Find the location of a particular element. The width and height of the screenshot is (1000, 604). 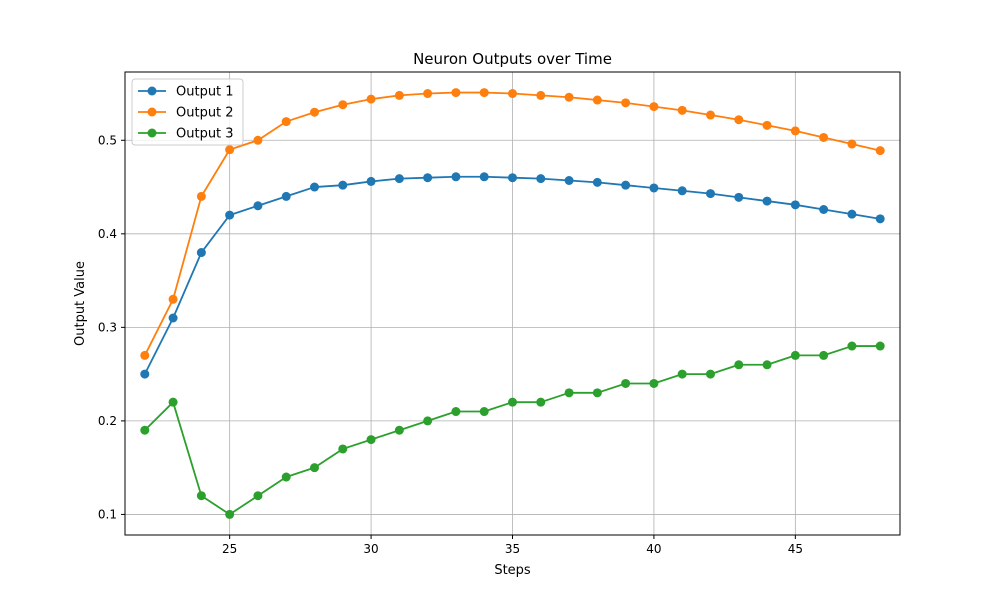

y-tick-label: 0.1 is located at coordinates (107, 514).